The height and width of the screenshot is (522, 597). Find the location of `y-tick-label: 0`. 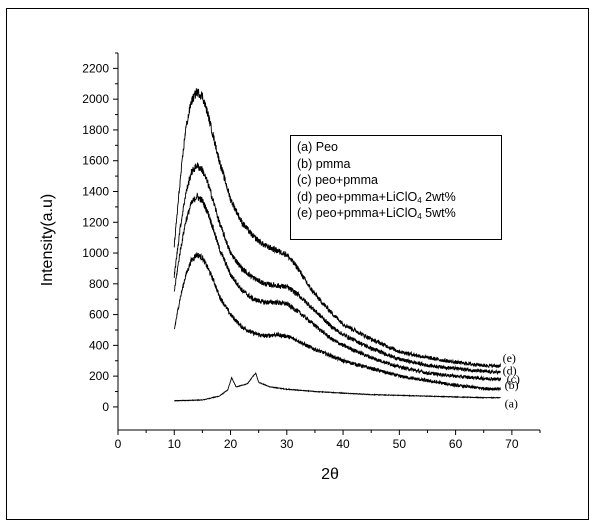

y-tick-label: 0 is located at coordinates (105, 407).